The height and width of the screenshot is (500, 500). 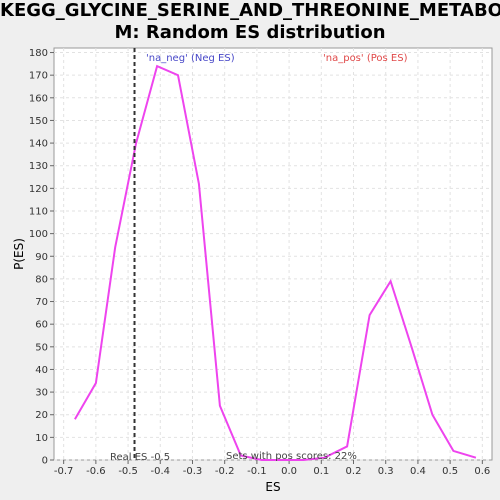 I want to click on y-tick-label: 90, so click(x=41, y=257).